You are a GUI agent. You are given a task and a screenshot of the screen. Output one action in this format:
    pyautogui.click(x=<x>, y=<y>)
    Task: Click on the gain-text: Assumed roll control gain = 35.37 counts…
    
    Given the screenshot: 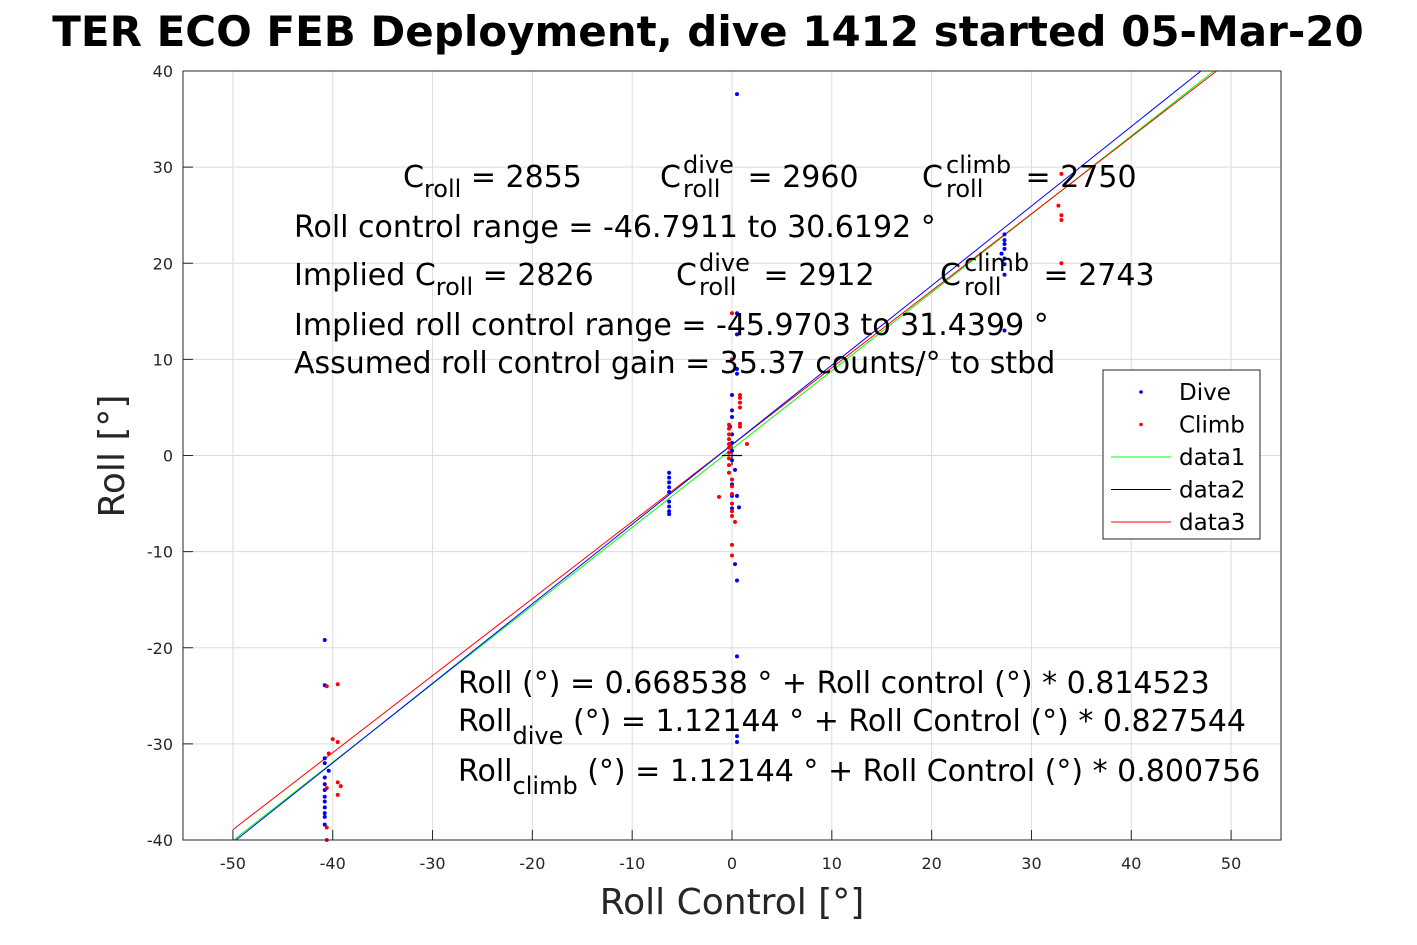 What is the action you would take?
    pyautogui.click(x=674, y=363)
    